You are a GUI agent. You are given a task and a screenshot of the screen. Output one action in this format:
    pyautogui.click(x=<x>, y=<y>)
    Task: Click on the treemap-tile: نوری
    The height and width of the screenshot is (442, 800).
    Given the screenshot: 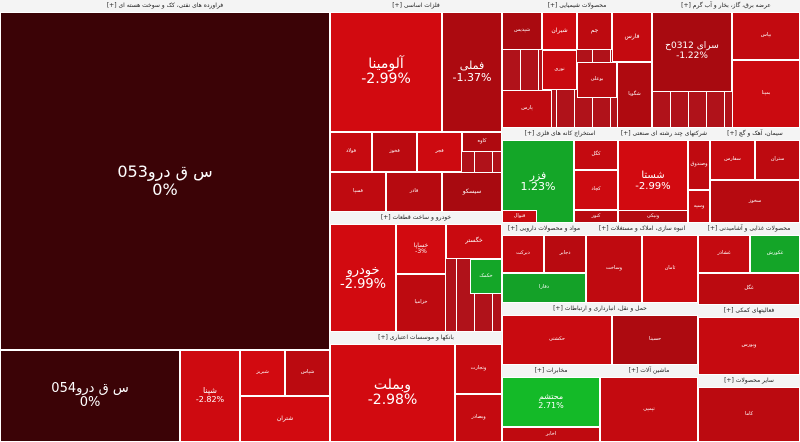 What is the action you would take?
    pyautogui.click(x=559, y=70)
    